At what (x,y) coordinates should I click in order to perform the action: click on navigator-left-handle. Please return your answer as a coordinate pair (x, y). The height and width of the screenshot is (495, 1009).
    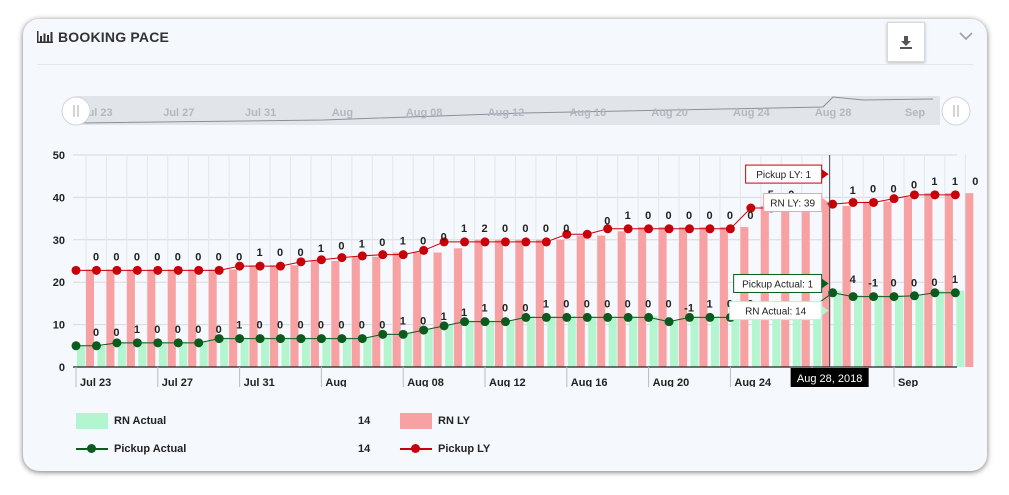
    Looking at the image, I should click on (76, 111).